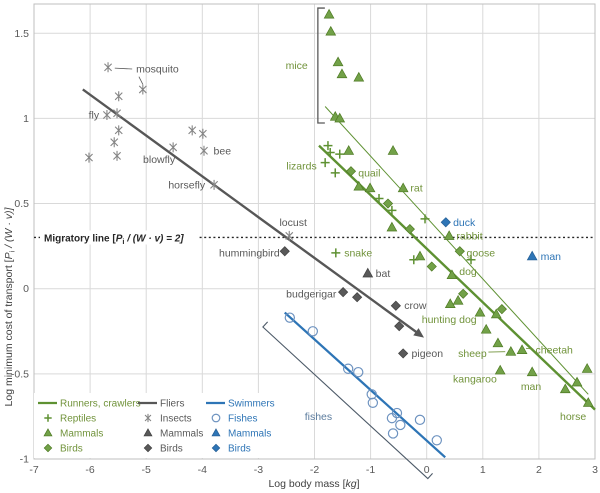 The width and height of the screenshot is (600, 493). I want to click on swimmers-fishes, so click(363, 379).